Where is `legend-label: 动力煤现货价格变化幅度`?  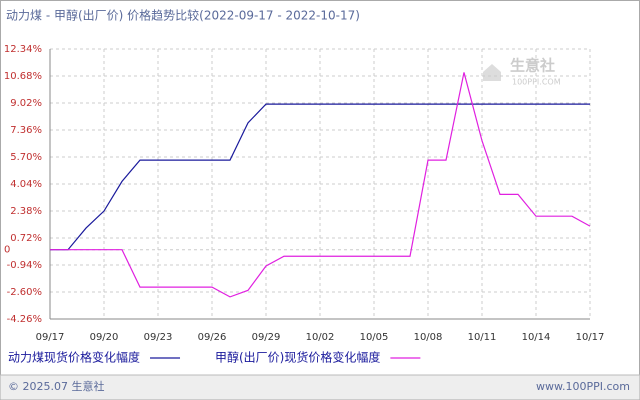 legend-label: 动力煤现货价格变化幅度 is located at coordinates (74, 357).